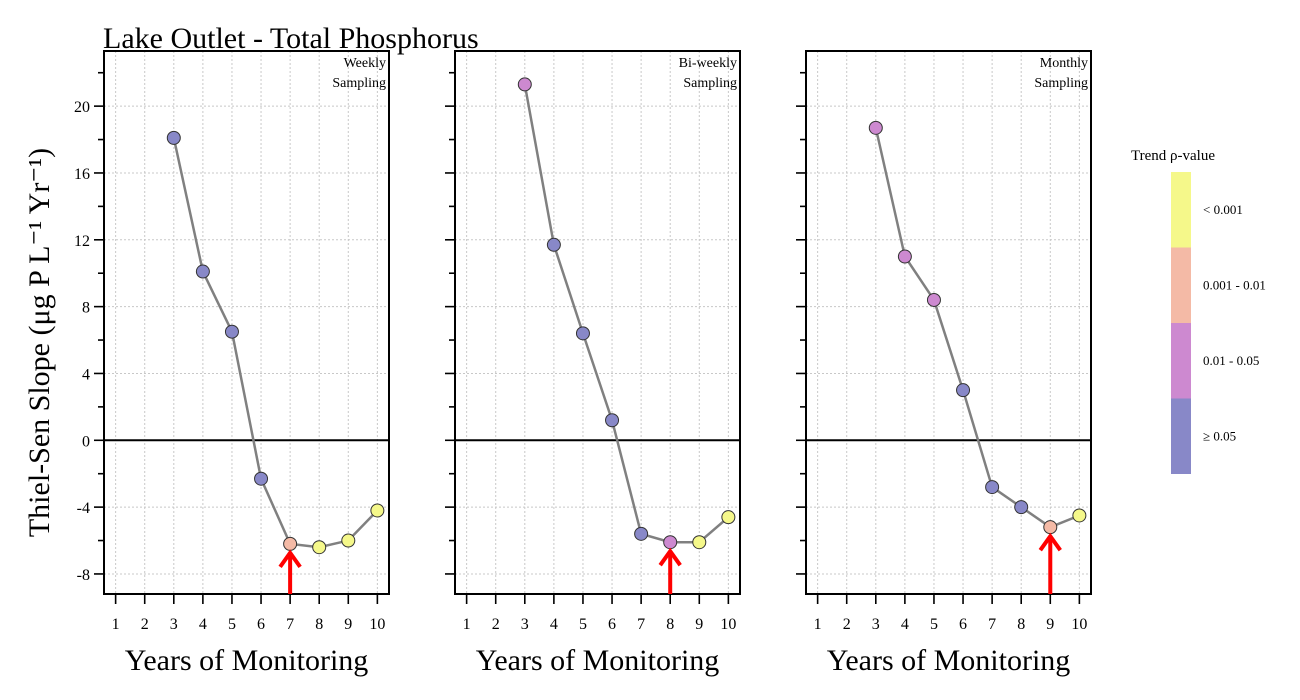 The height and width of the screenshot is (700, 1300). Describe the element at coordinates (365, 63) in the screenshot. I see `panel-label-line1: Weekly` at that location.